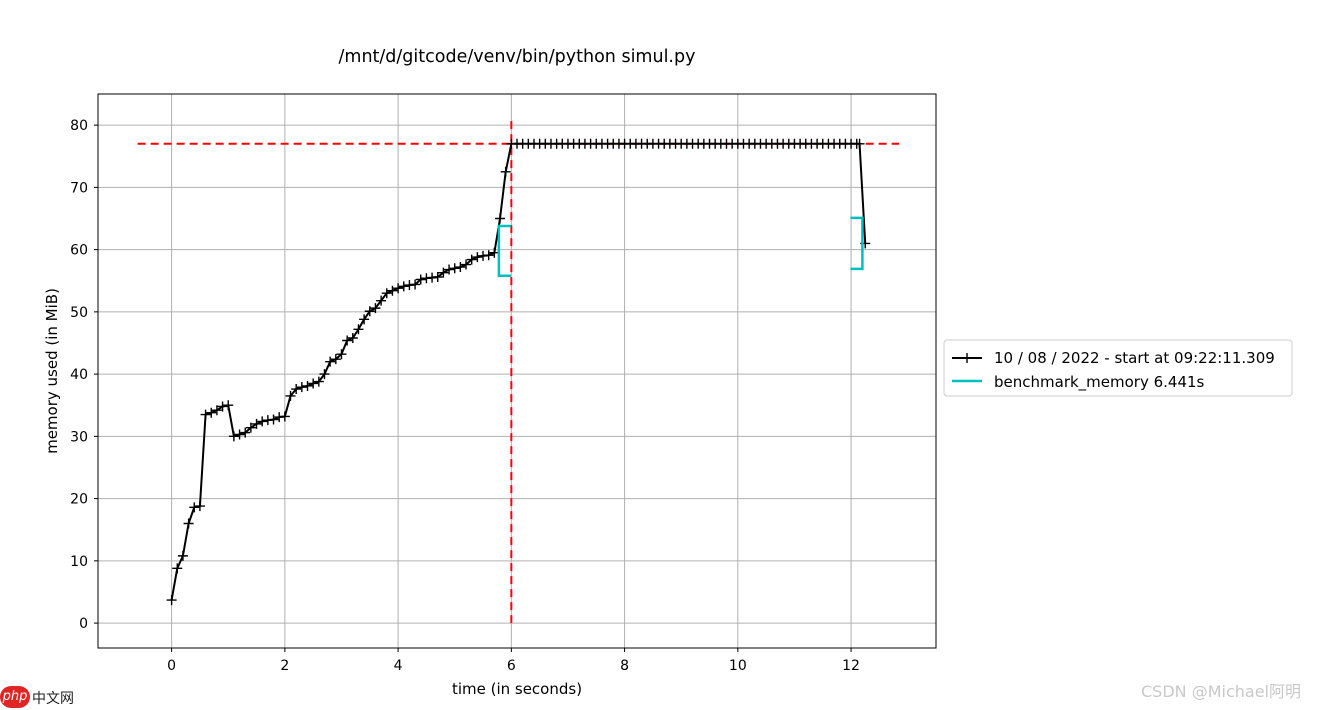 This screenshot has height=710, width=1317. What do you see at coordinates (52, 371) in the screenshot?
I see `y-axis-label: memory used (in MiB)` at bounding box center [52, 371].